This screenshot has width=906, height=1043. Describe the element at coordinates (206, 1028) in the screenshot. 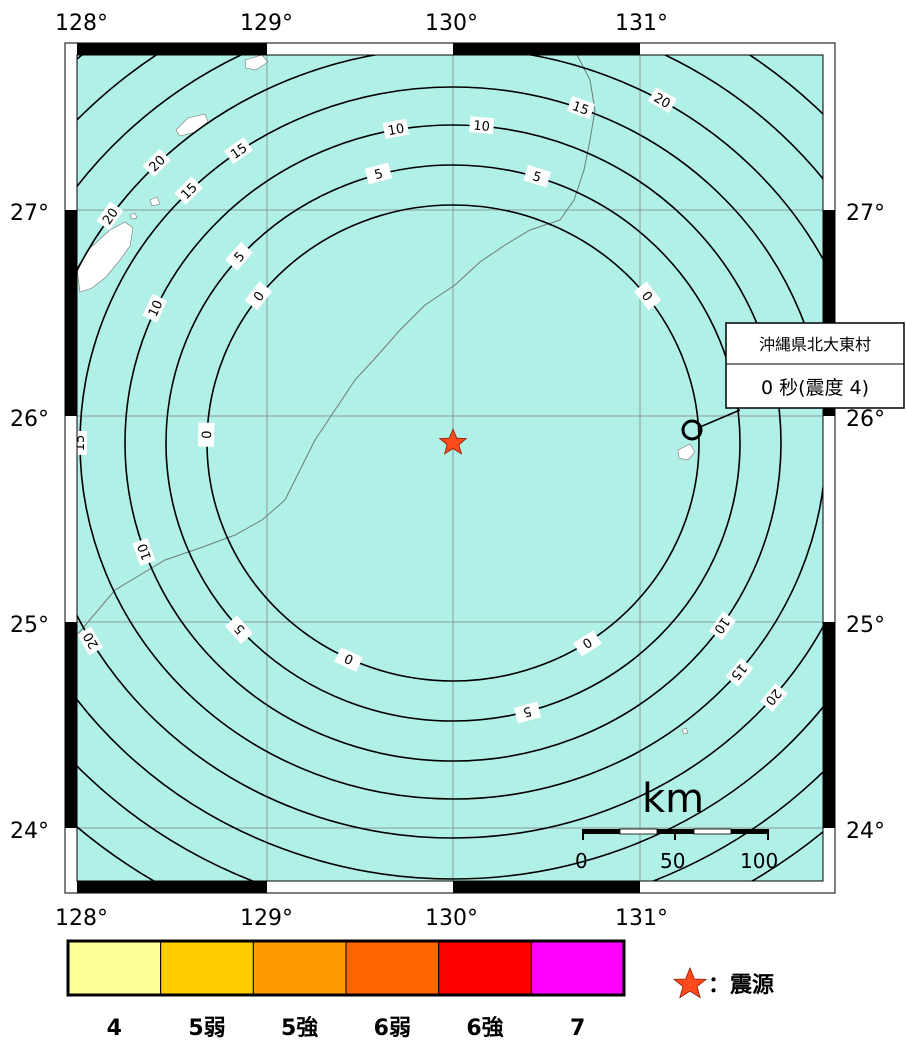

I see `legend-swatch-label: 5弱` at that location.